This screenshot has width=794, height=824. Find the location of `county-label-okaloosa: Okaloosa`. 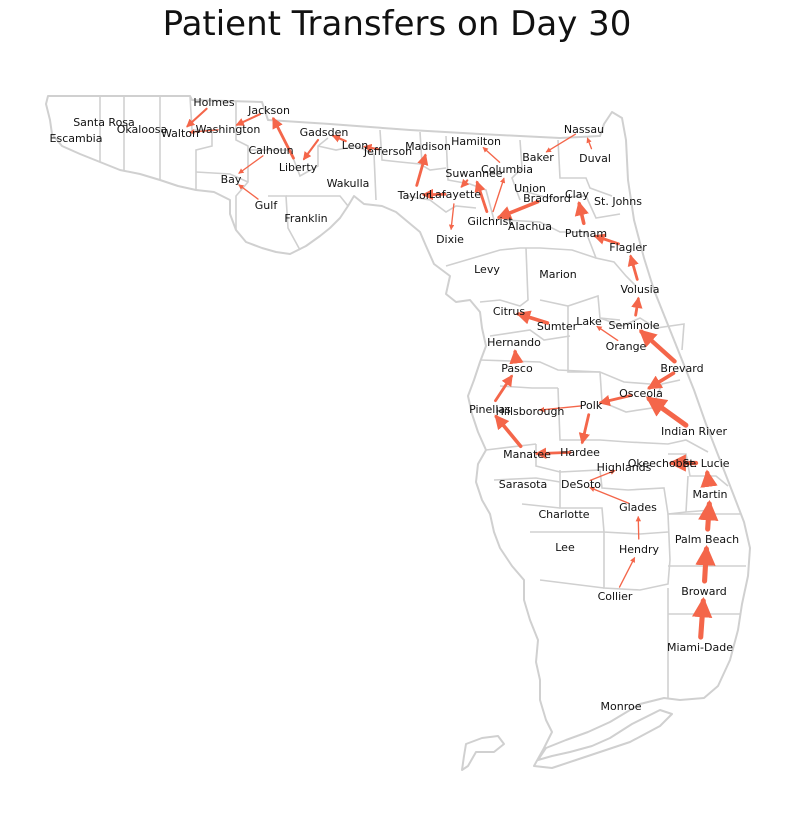

county-label-okaloosa: Okaloosa is located at coordinates (142, 129).